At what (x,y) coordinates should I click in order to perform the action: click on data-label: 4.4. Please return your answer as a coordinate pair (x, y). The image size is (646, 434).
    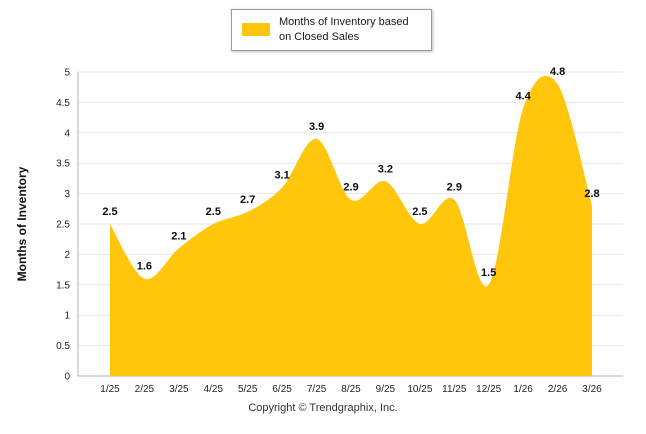
    Looking at the image, I should click on (523, 97).